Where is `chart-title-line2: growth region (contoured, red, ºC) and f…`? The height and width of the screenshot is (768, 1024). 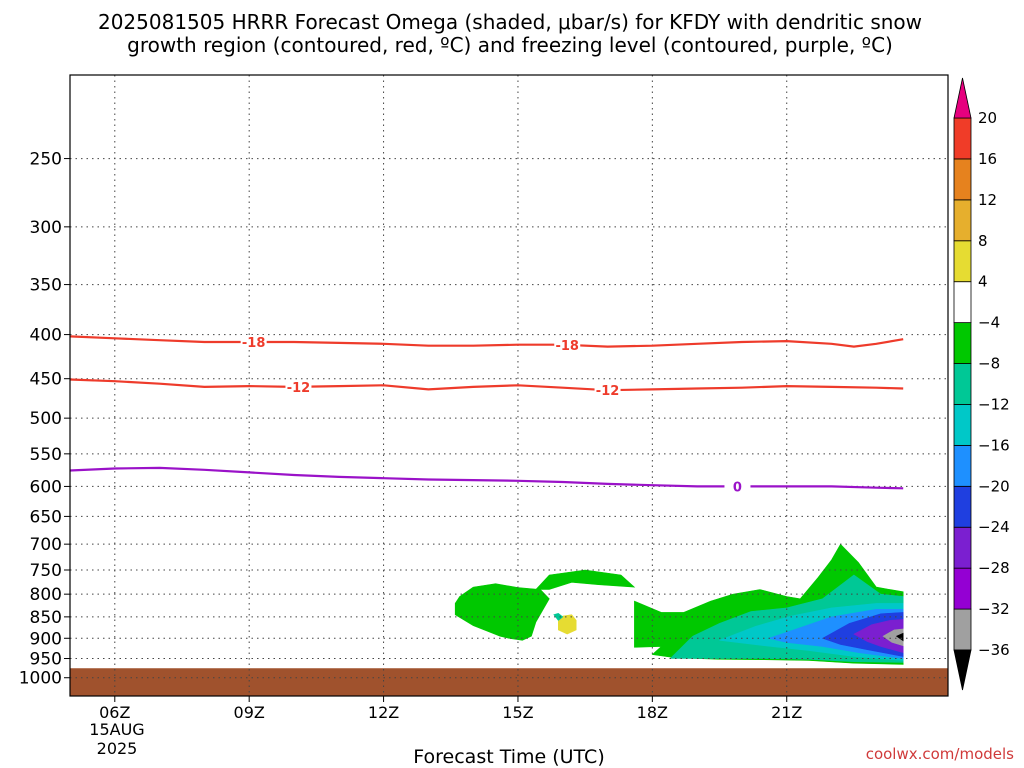
chart-title-line2: growth region (contoured, red, ºC) and f… is located at coordinates (510, 45).